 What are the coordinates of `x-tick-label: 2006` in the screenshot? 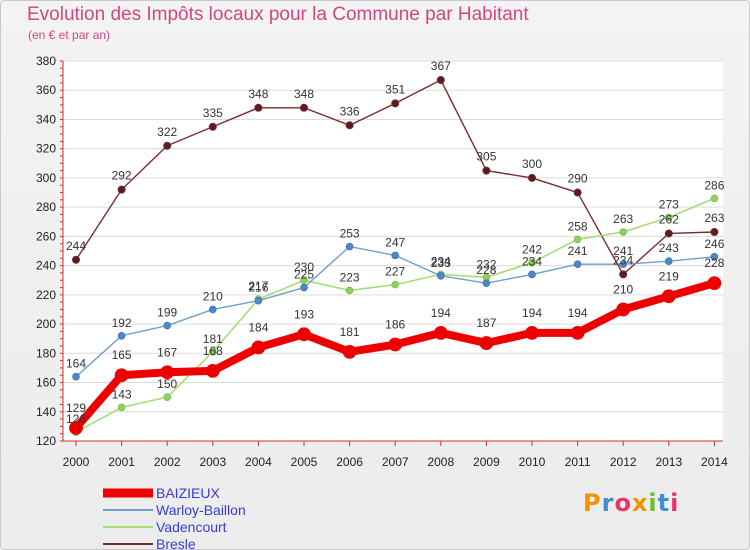 It's located at (349, 462).